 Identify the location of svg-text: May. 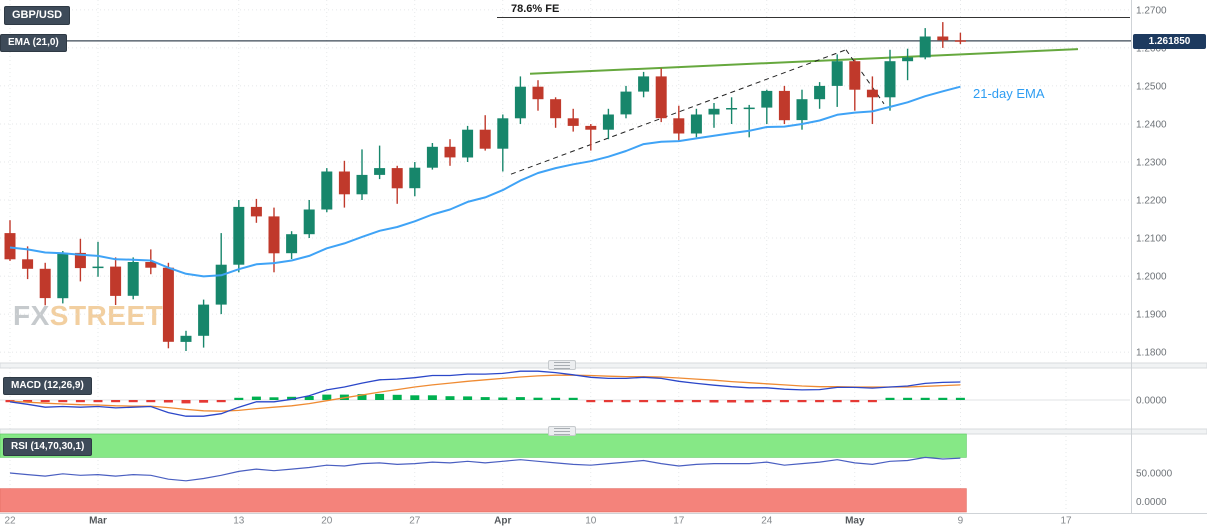
(855, 521).